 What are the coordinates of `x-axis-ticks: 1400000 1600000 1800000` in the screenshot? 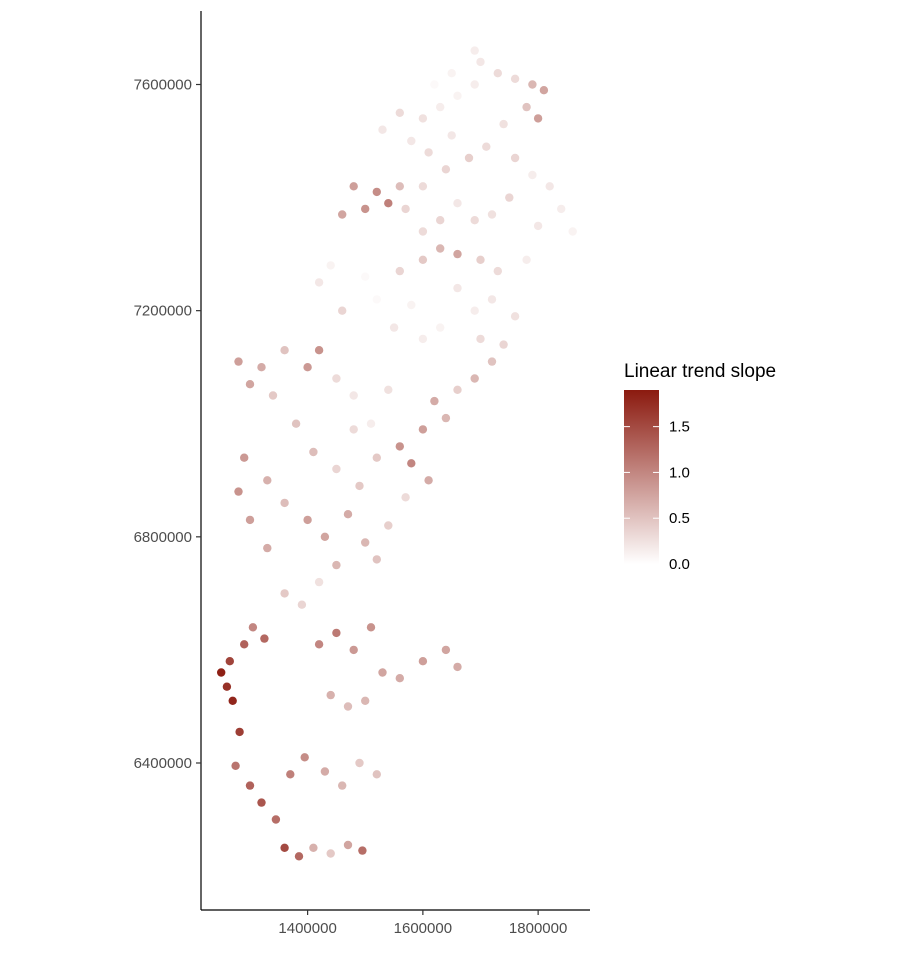 It's located at (422, 923).